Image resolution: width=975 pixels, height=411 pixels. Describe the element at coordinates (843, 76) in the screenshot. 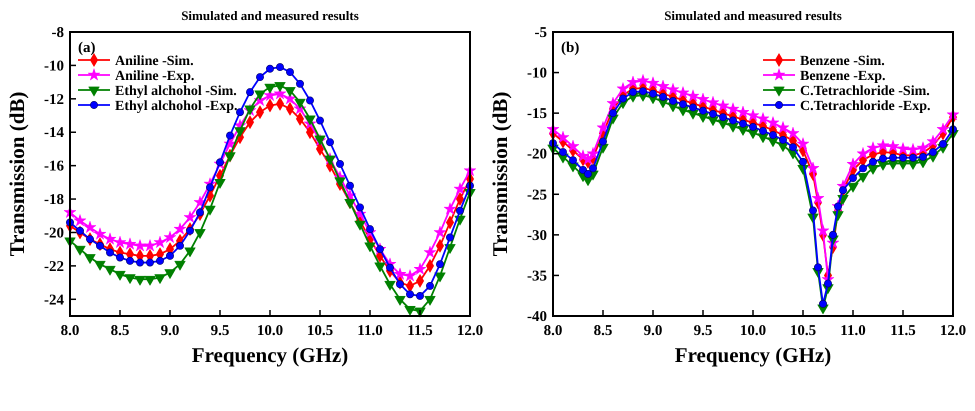

I see `legend-label: Benzene -Exp.` at that location.